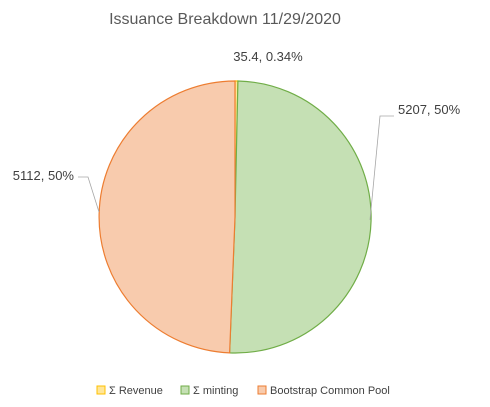 Image resolution: width=490 pixels, height=407 pixels. I want to click on data-label-1: 35.4, 0.34%, so click(268, 56).